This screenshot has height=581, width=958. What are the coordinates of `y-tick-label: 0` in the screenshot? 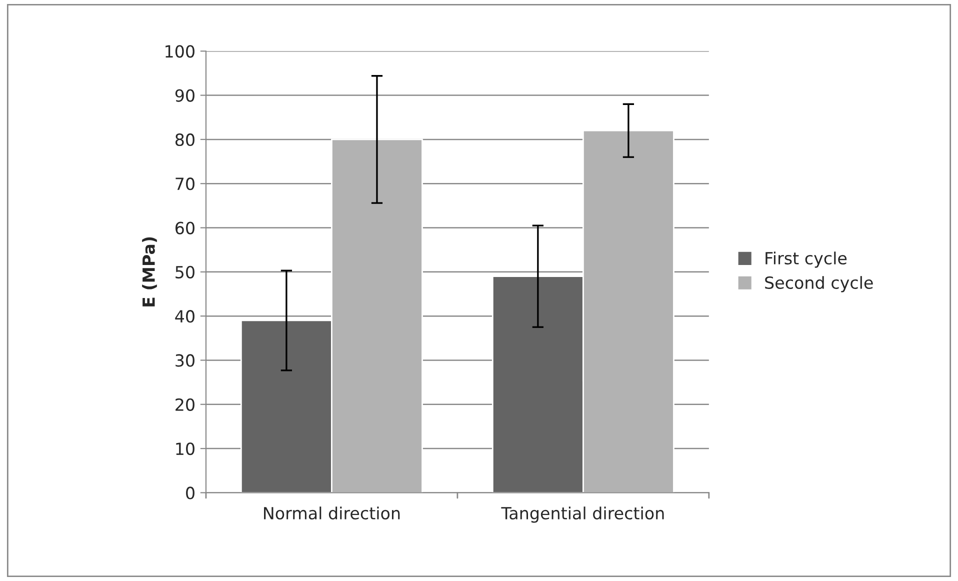 It's located at (190, 493).